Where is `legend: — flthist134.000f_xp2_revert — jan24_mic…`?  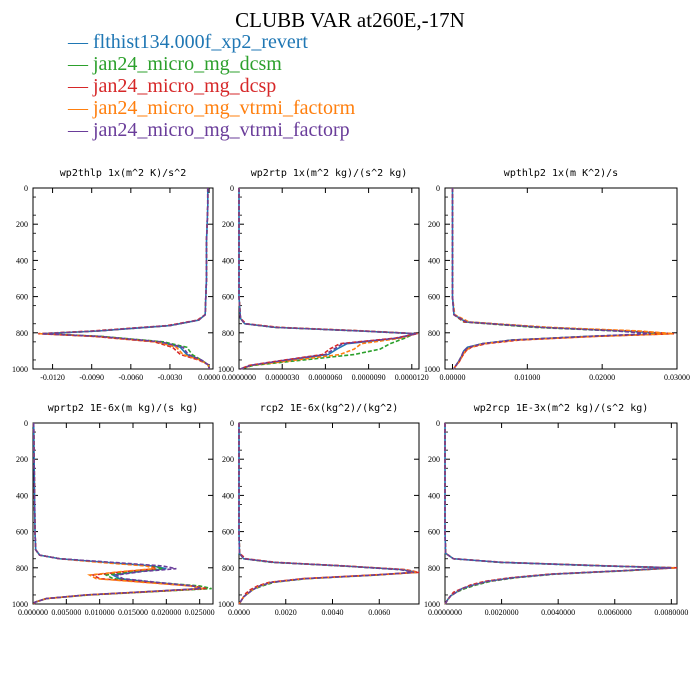
legend: — flthist134.000f_xp2_revert — jan24_mic… is located at coordinates (211, 86).